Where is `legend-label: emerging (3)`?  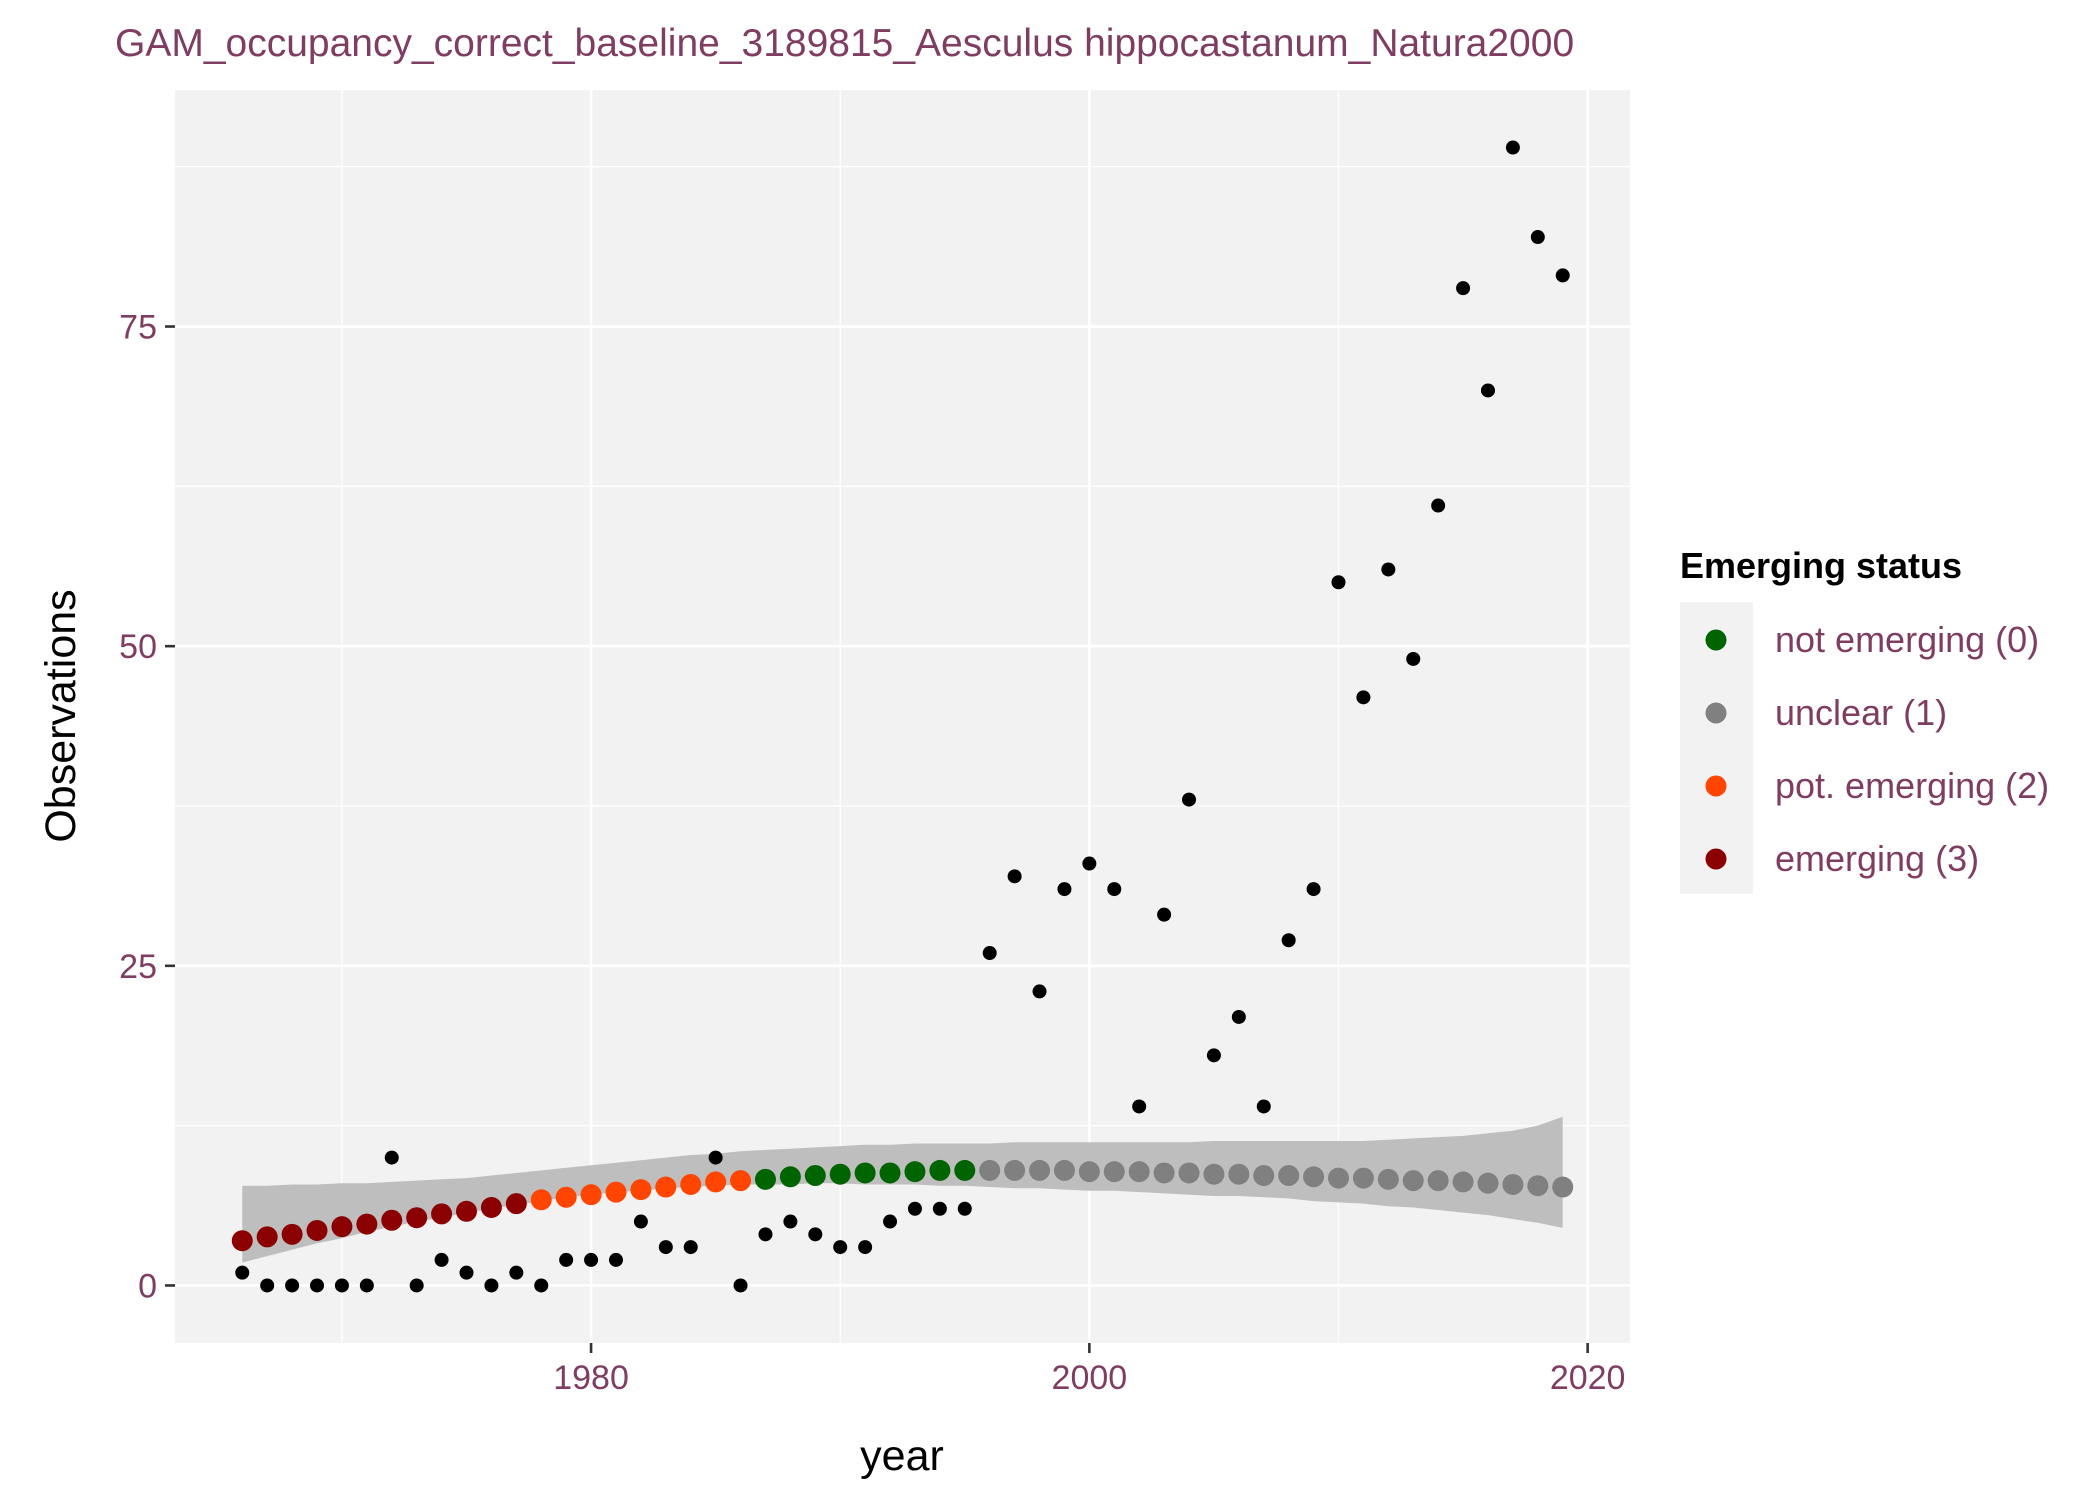 legend-label: emerging (3) is located at coordinates (1877, 858).